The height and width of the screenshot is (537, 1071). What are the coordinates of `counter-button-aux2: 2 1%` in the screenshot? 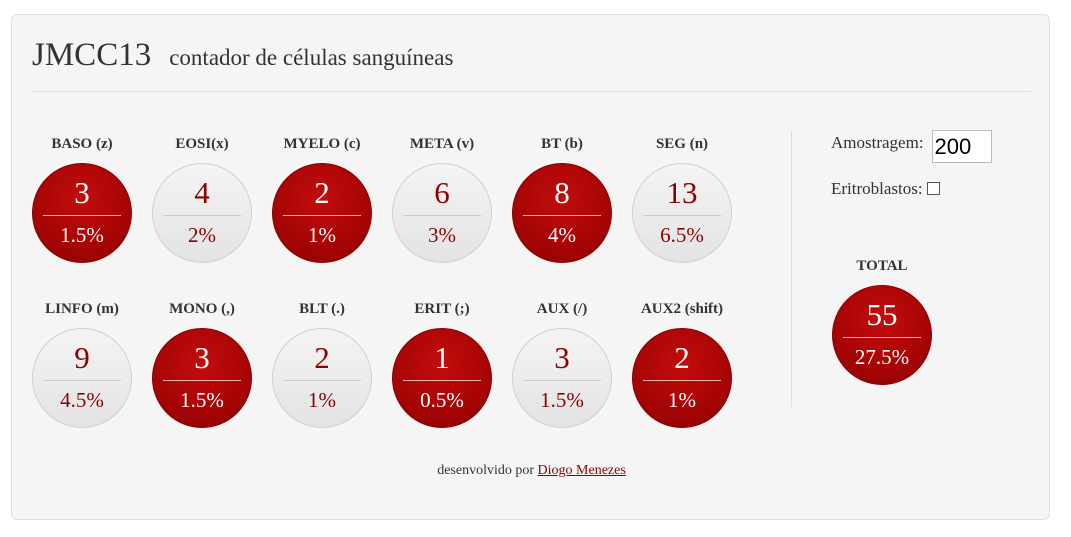 It's located at (682, 378).